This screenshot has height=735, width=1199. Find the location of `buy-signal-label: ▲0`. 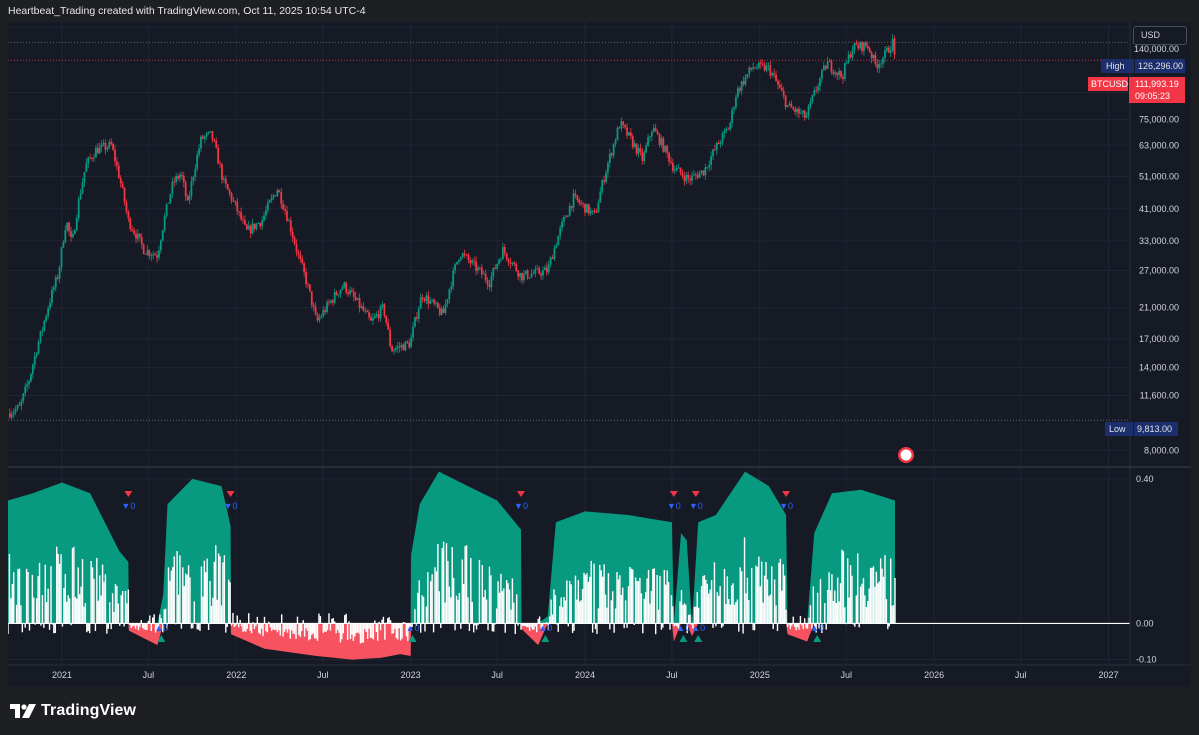

buy-signal-label: ▲0 is located at coordinates (545, 628).